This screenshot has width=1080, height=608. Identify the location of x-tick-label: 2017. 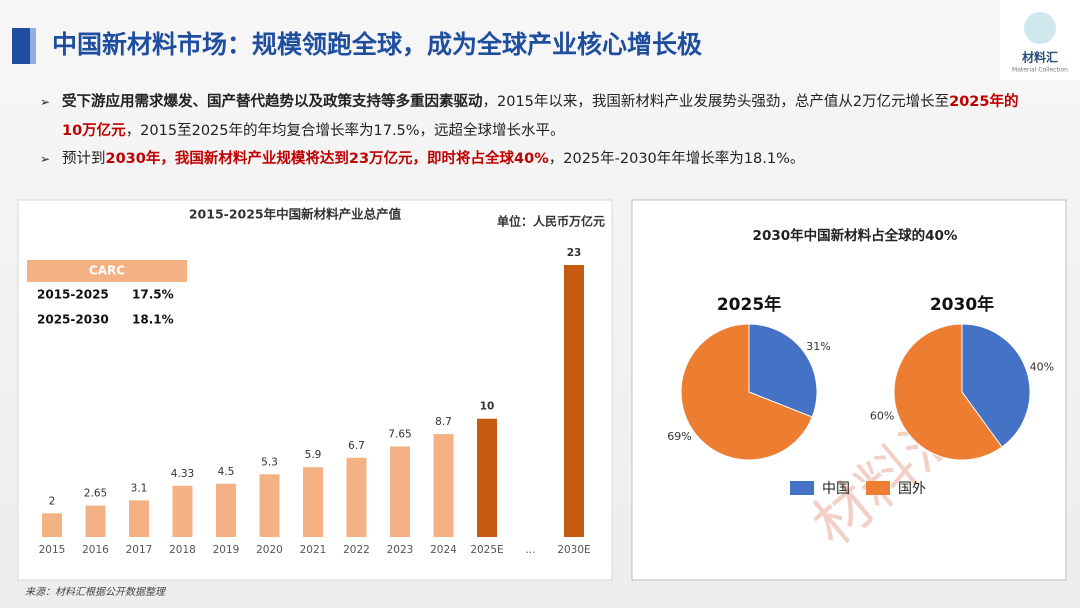
(139, 550).